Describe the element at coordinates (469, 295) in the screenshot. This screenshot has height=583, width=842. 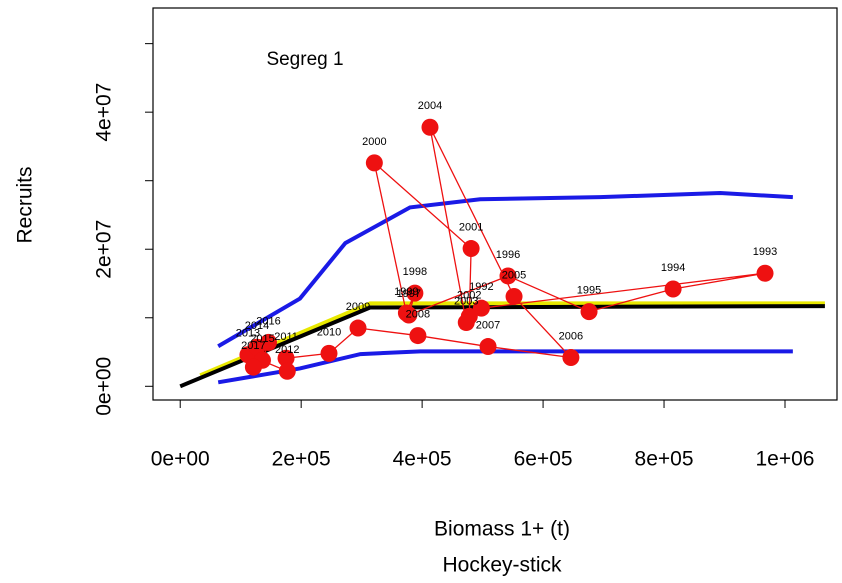
I see `point-label: 2002` at that location.